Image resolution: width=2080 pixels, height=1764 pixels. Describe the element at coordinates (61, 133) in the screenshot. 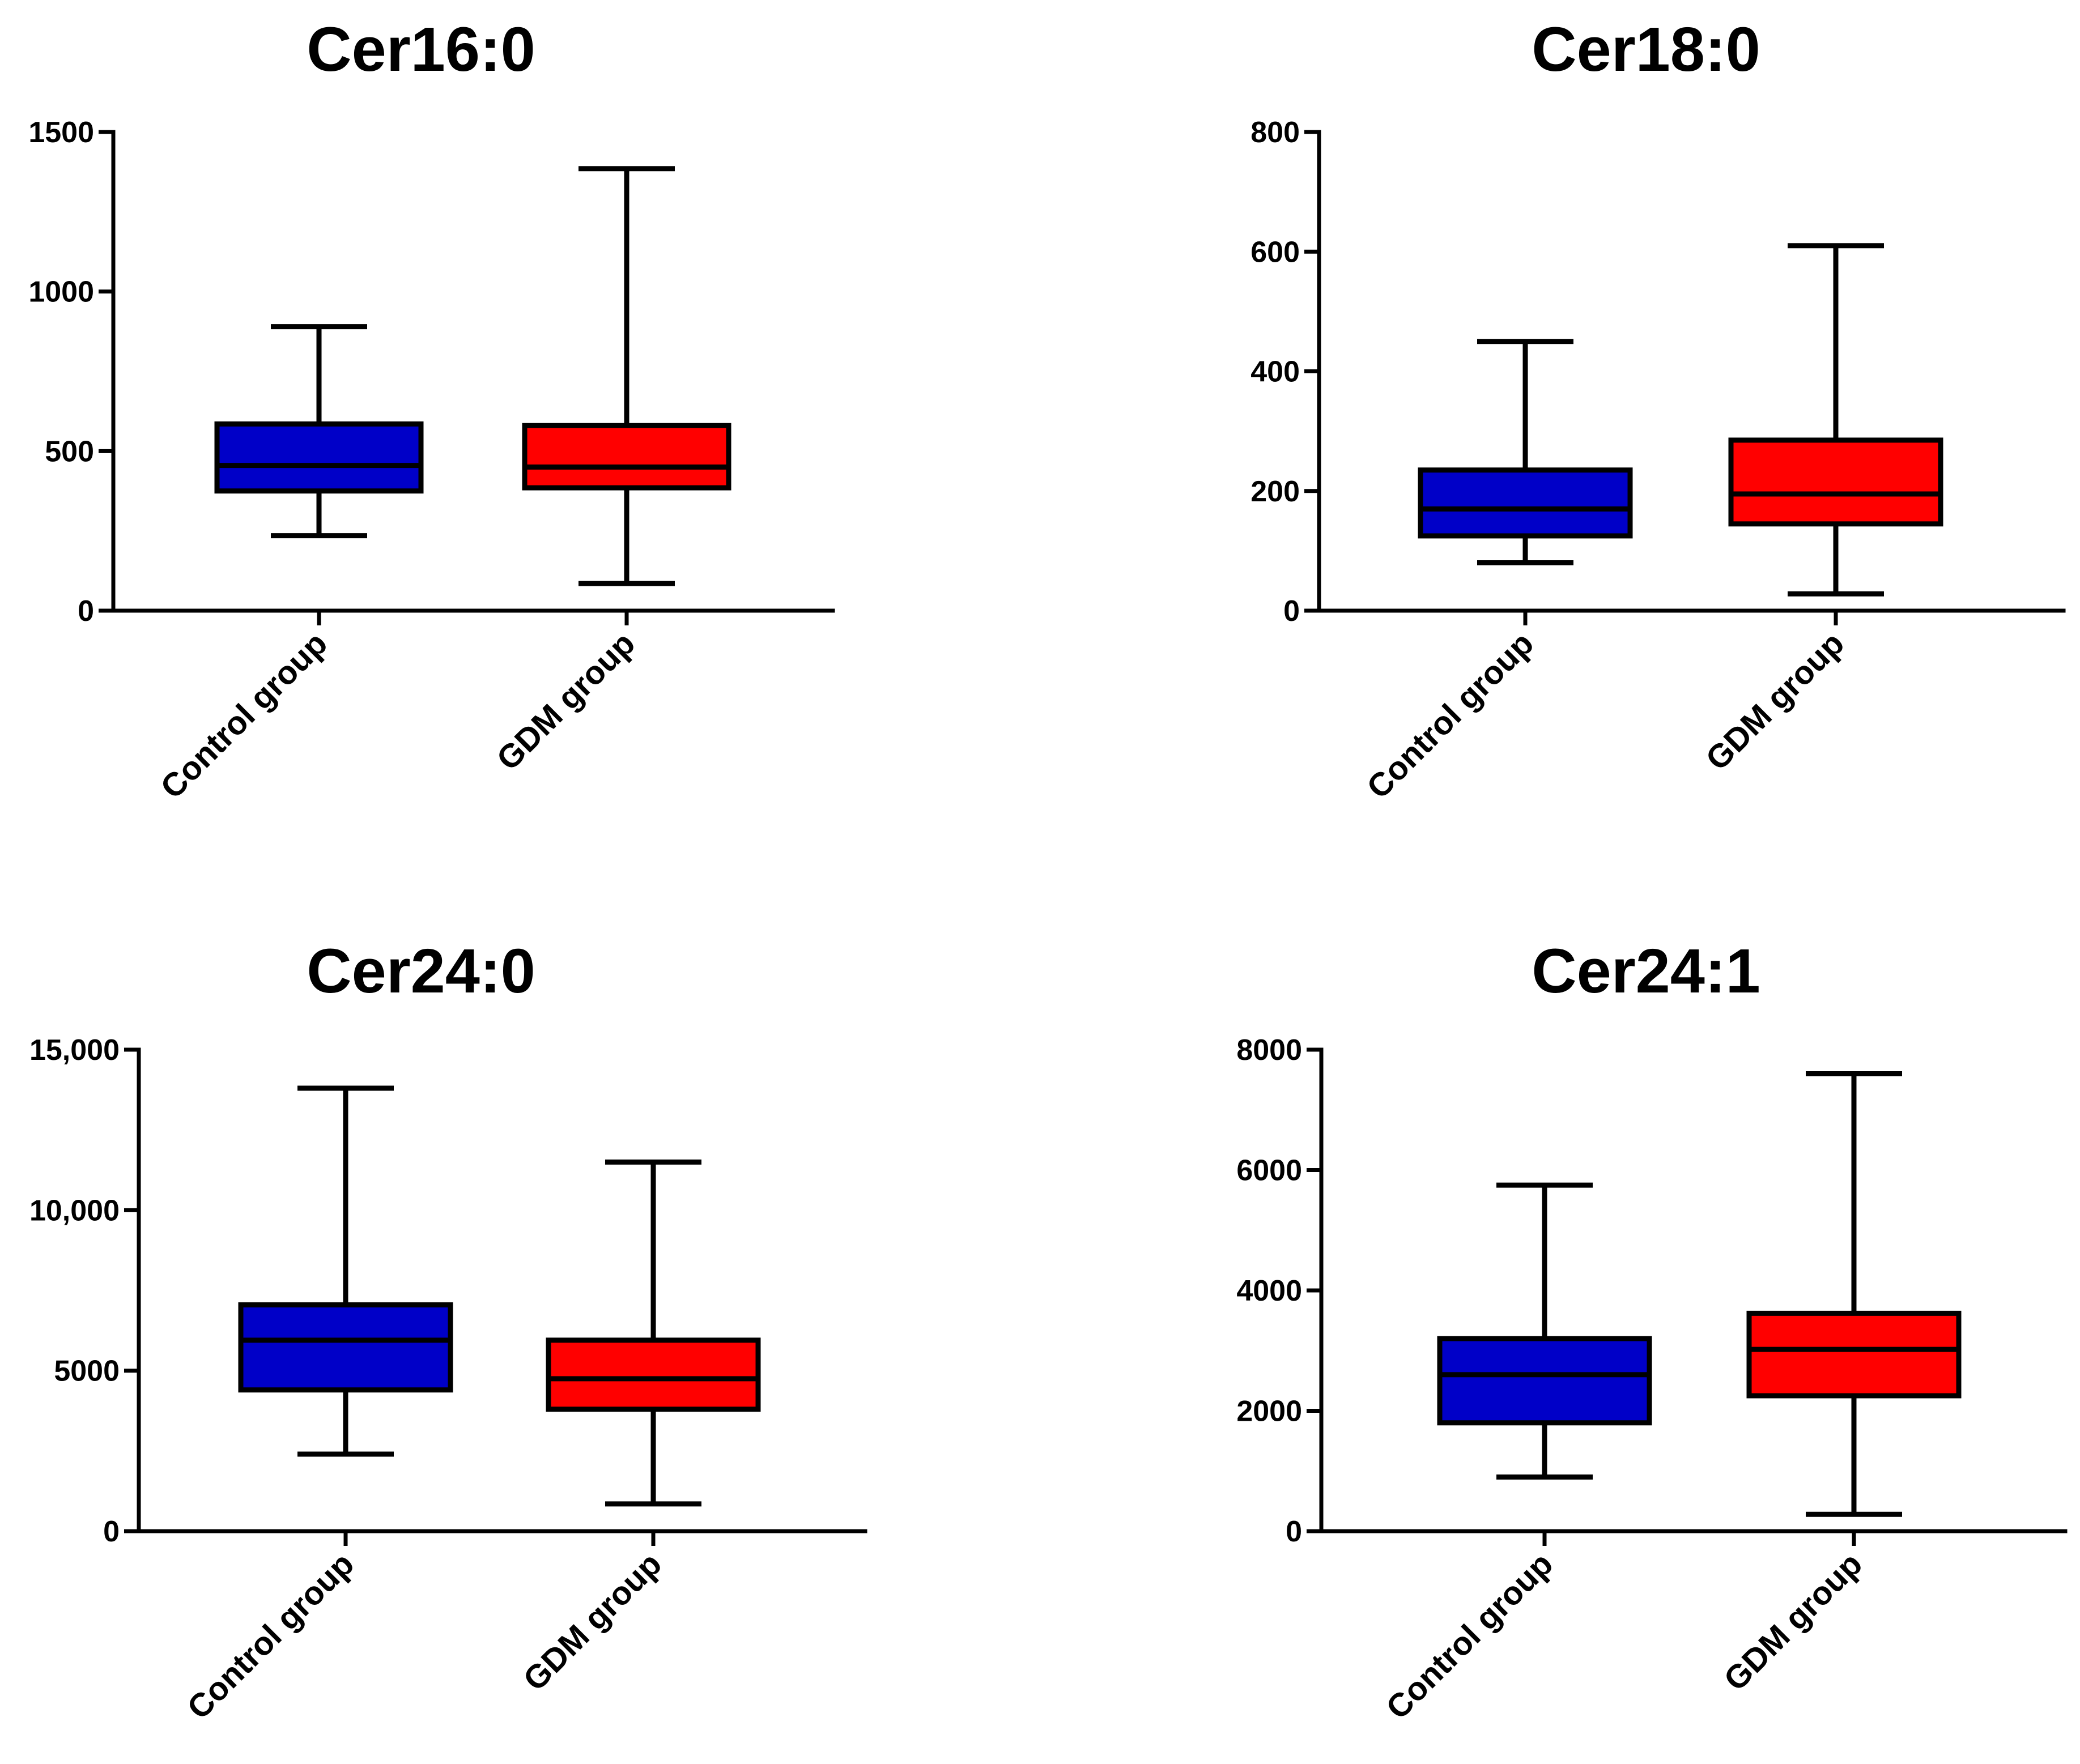

I see `y-tick-label: 1500` at that location.